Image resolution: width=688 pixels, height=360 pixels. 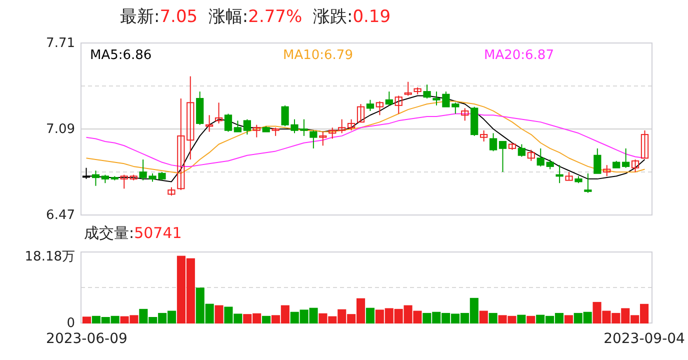 I want to click on y-tick-label: 0, so click(x=70, y=324).